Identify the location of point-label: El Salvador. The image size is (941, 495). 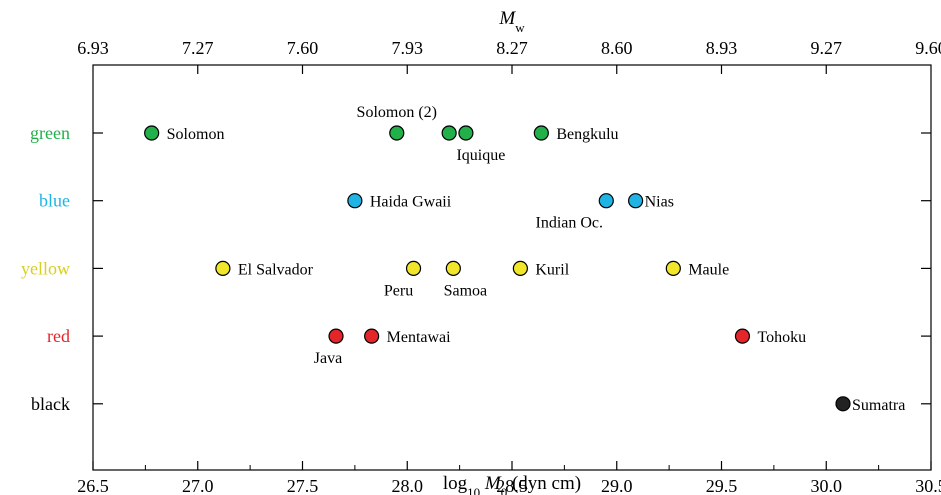
(276, 269).